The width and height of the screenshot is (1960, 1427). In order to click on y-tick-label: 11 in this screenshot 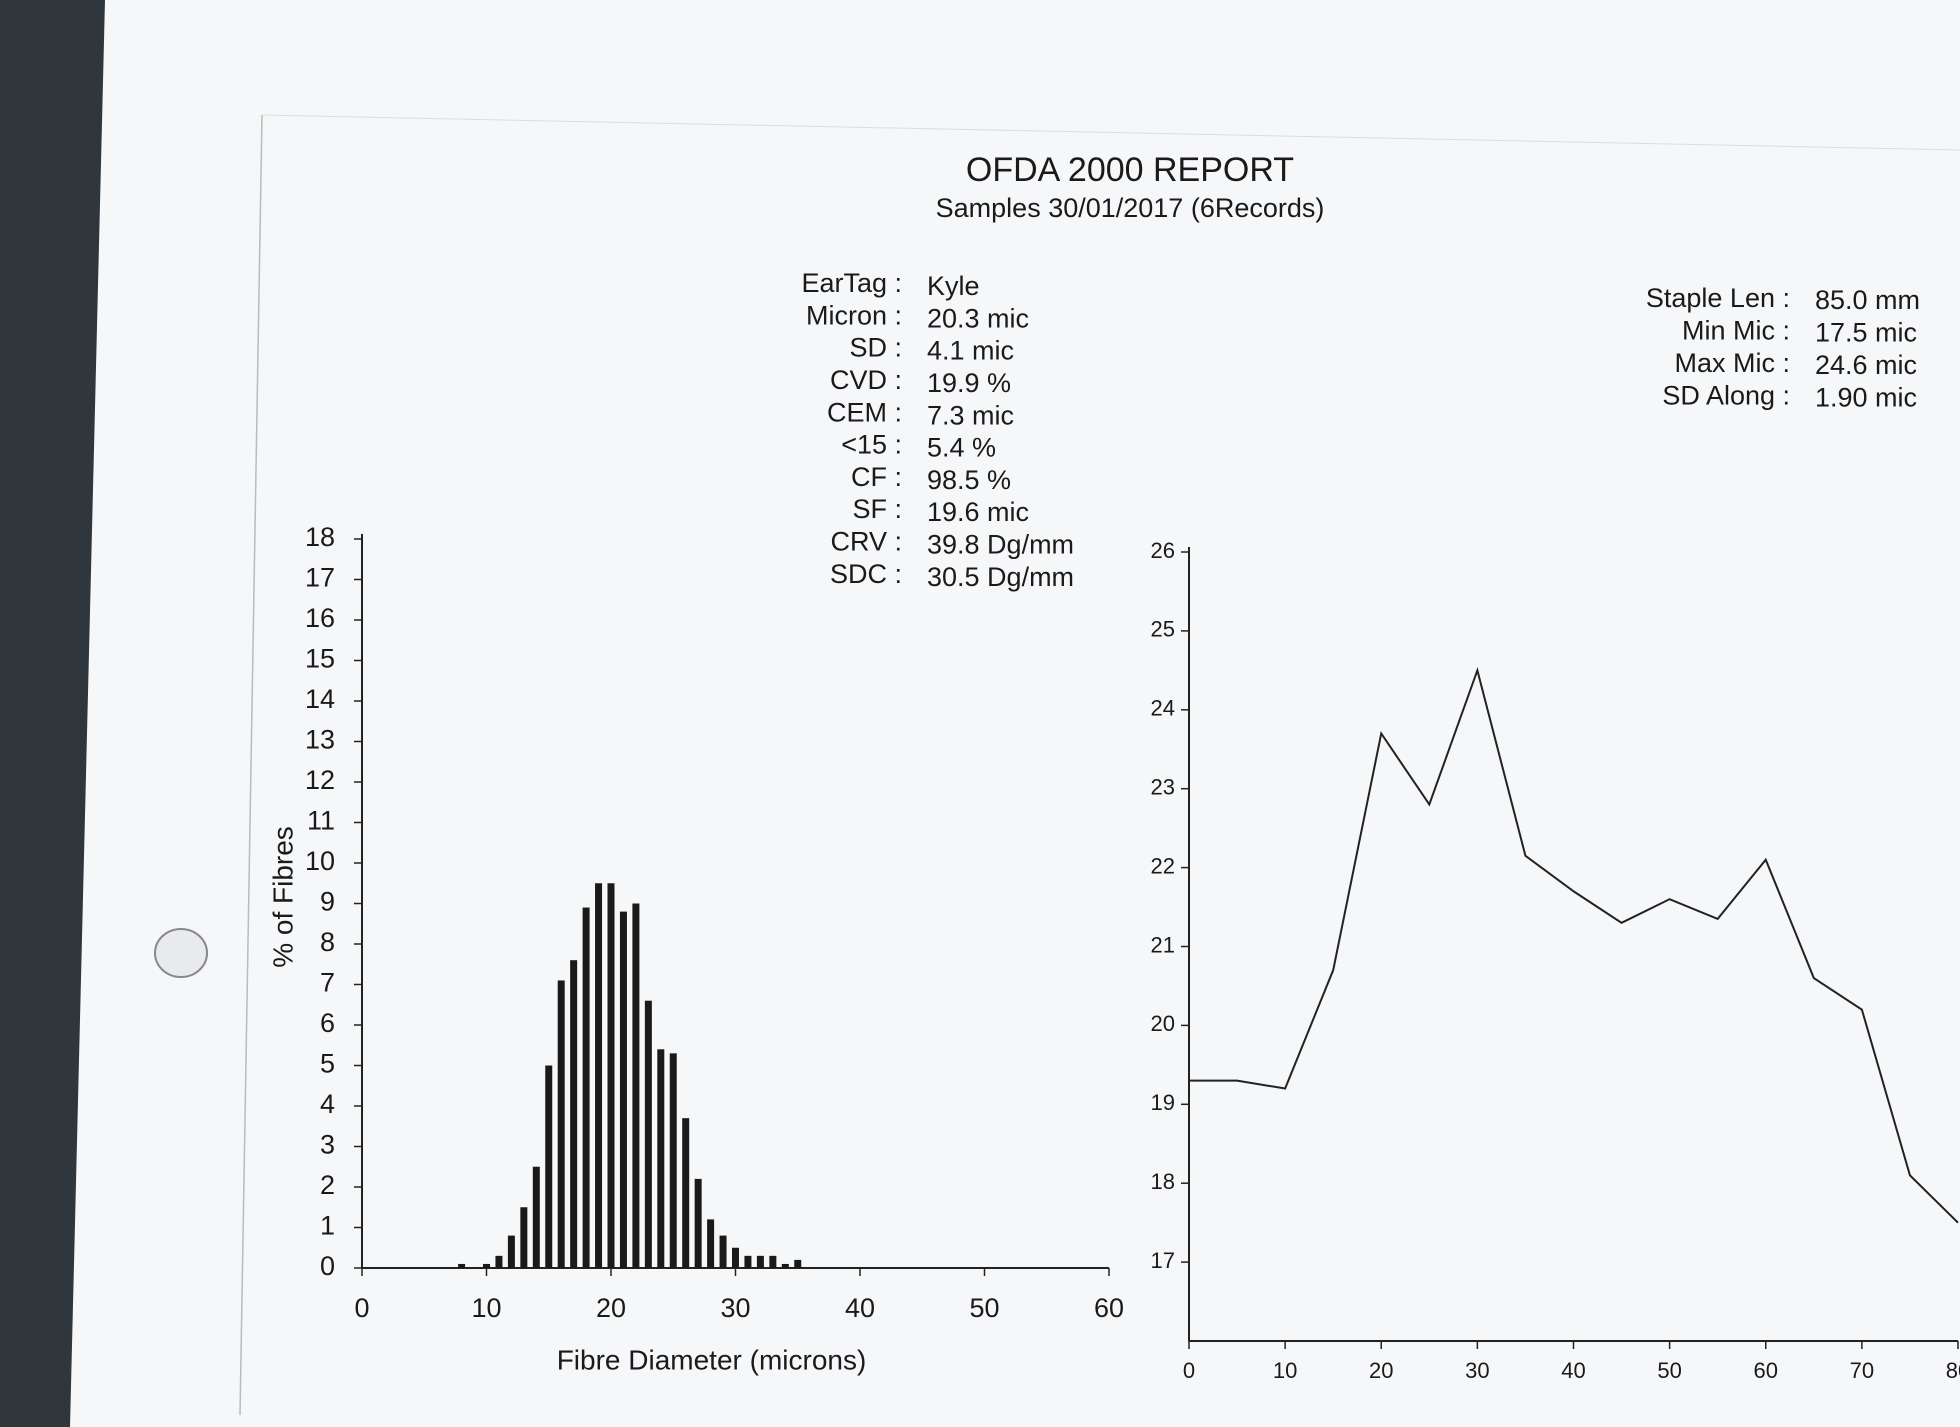, I will do `click(321, 821)`.